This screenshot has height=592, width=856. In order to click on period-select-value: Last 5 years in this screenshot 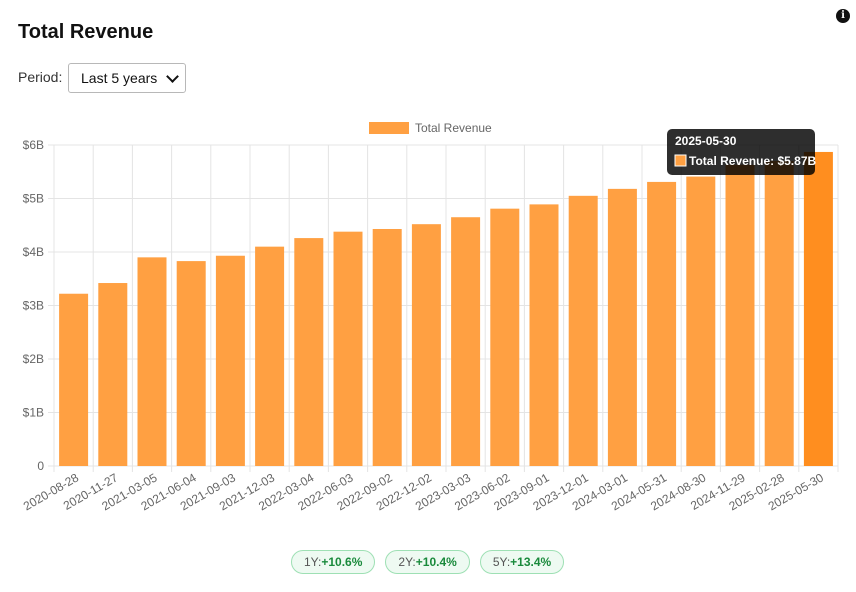, I will do `click(119, 78)`.